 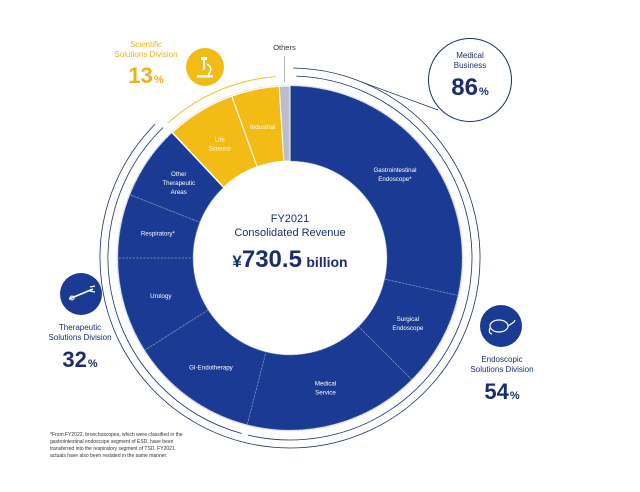 What do you see at coordinates (502, 359) in the screenshot?
I see `endoscopic-label-1: Endoscopic` at bounding box center [502, 359].